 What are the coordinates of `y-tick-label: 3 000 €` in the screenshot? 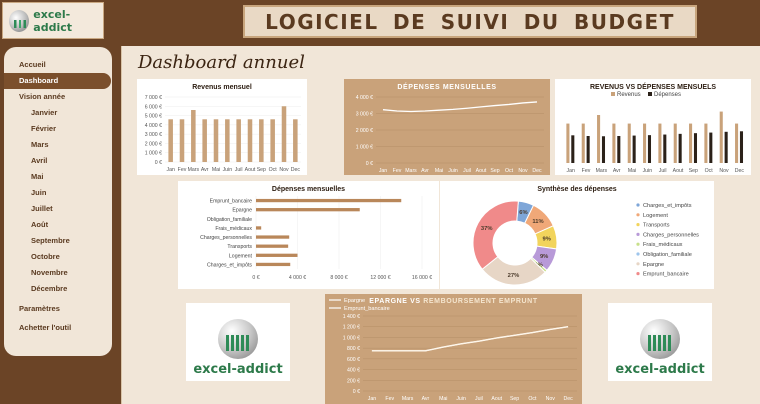 It's located at (364, 115).